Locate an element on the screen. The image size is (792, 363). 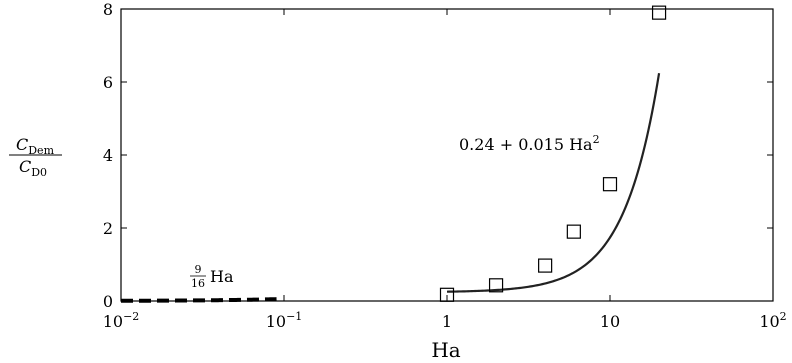
quadratic-annotation-text: 0.24 + 0.015 Ha is located at coordinates (526, 144).